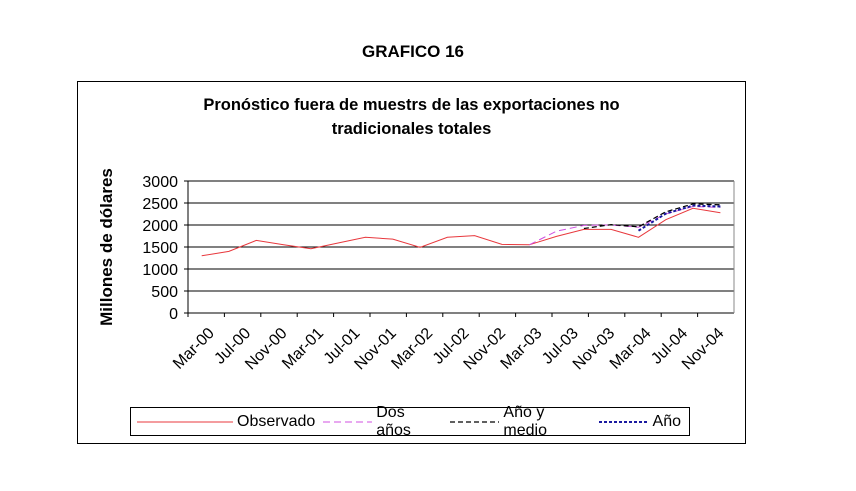  Describe the element at coordinates (393, 421) in the screenshot. I see `legend-label-dos-anos: Dos años` at that location.